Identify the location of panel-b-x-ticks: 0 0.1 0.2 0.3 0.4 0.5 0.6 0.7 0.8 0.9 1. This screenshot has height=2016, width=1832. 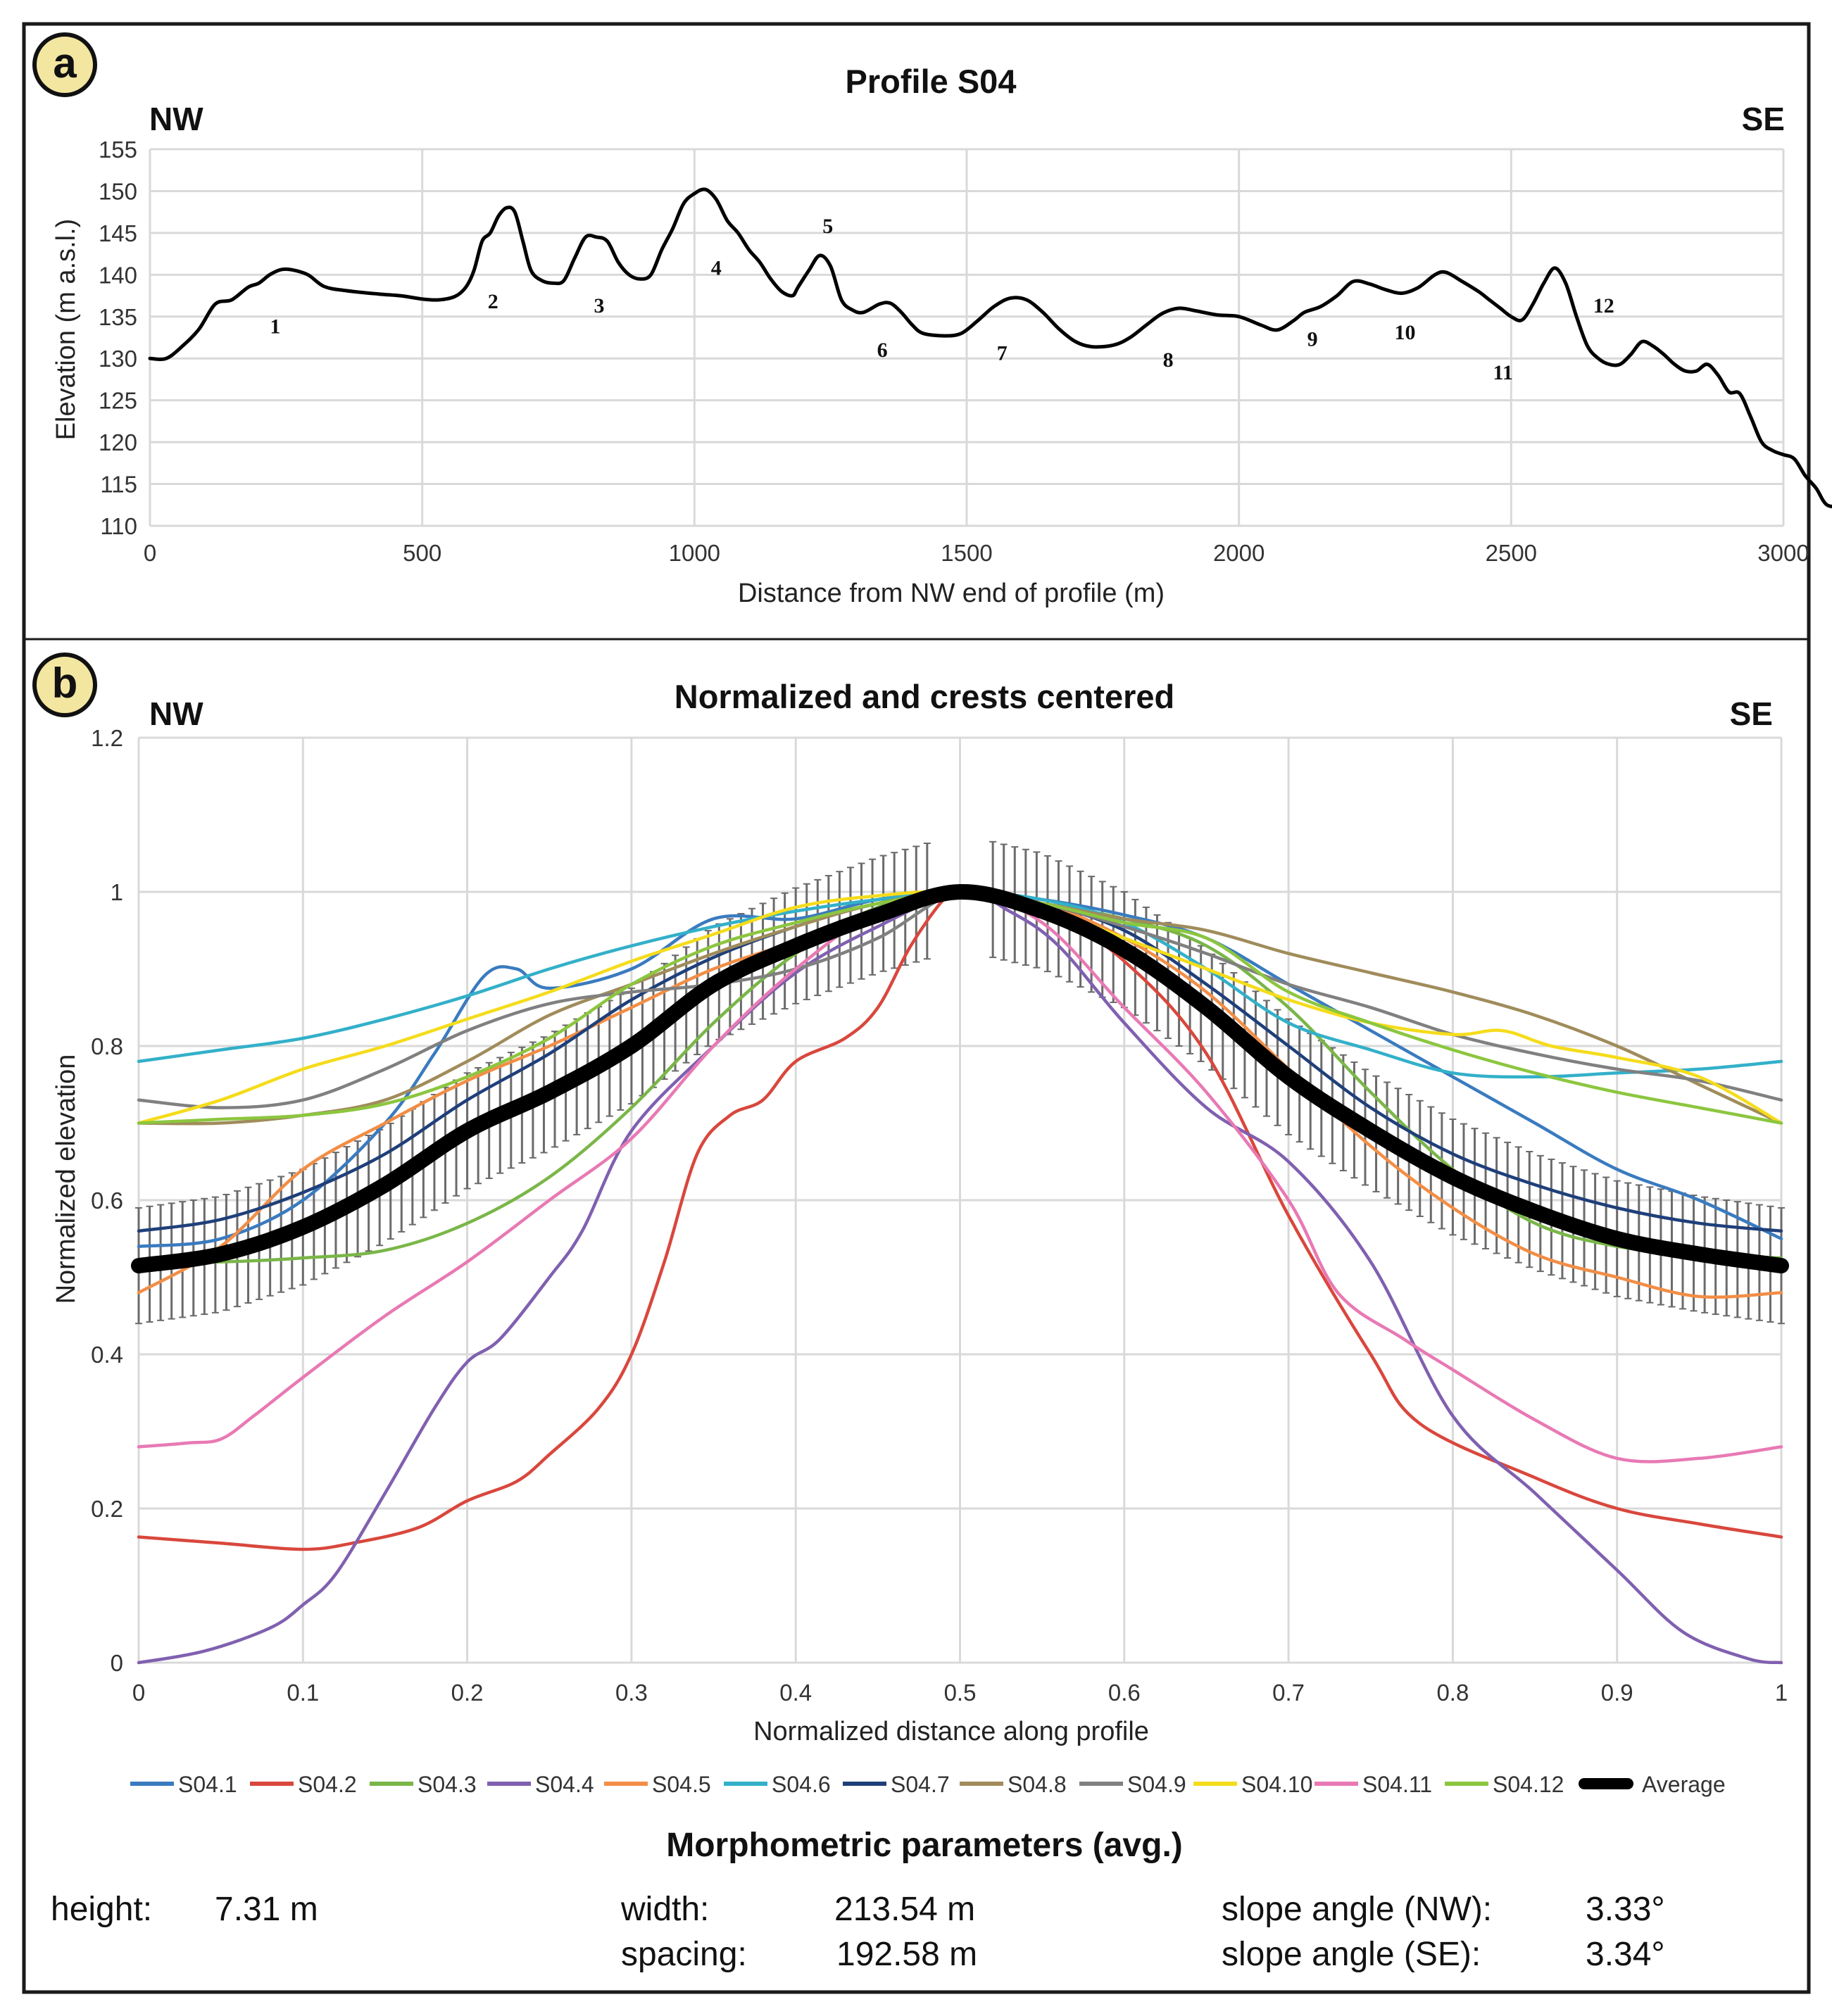
(960, 1693).